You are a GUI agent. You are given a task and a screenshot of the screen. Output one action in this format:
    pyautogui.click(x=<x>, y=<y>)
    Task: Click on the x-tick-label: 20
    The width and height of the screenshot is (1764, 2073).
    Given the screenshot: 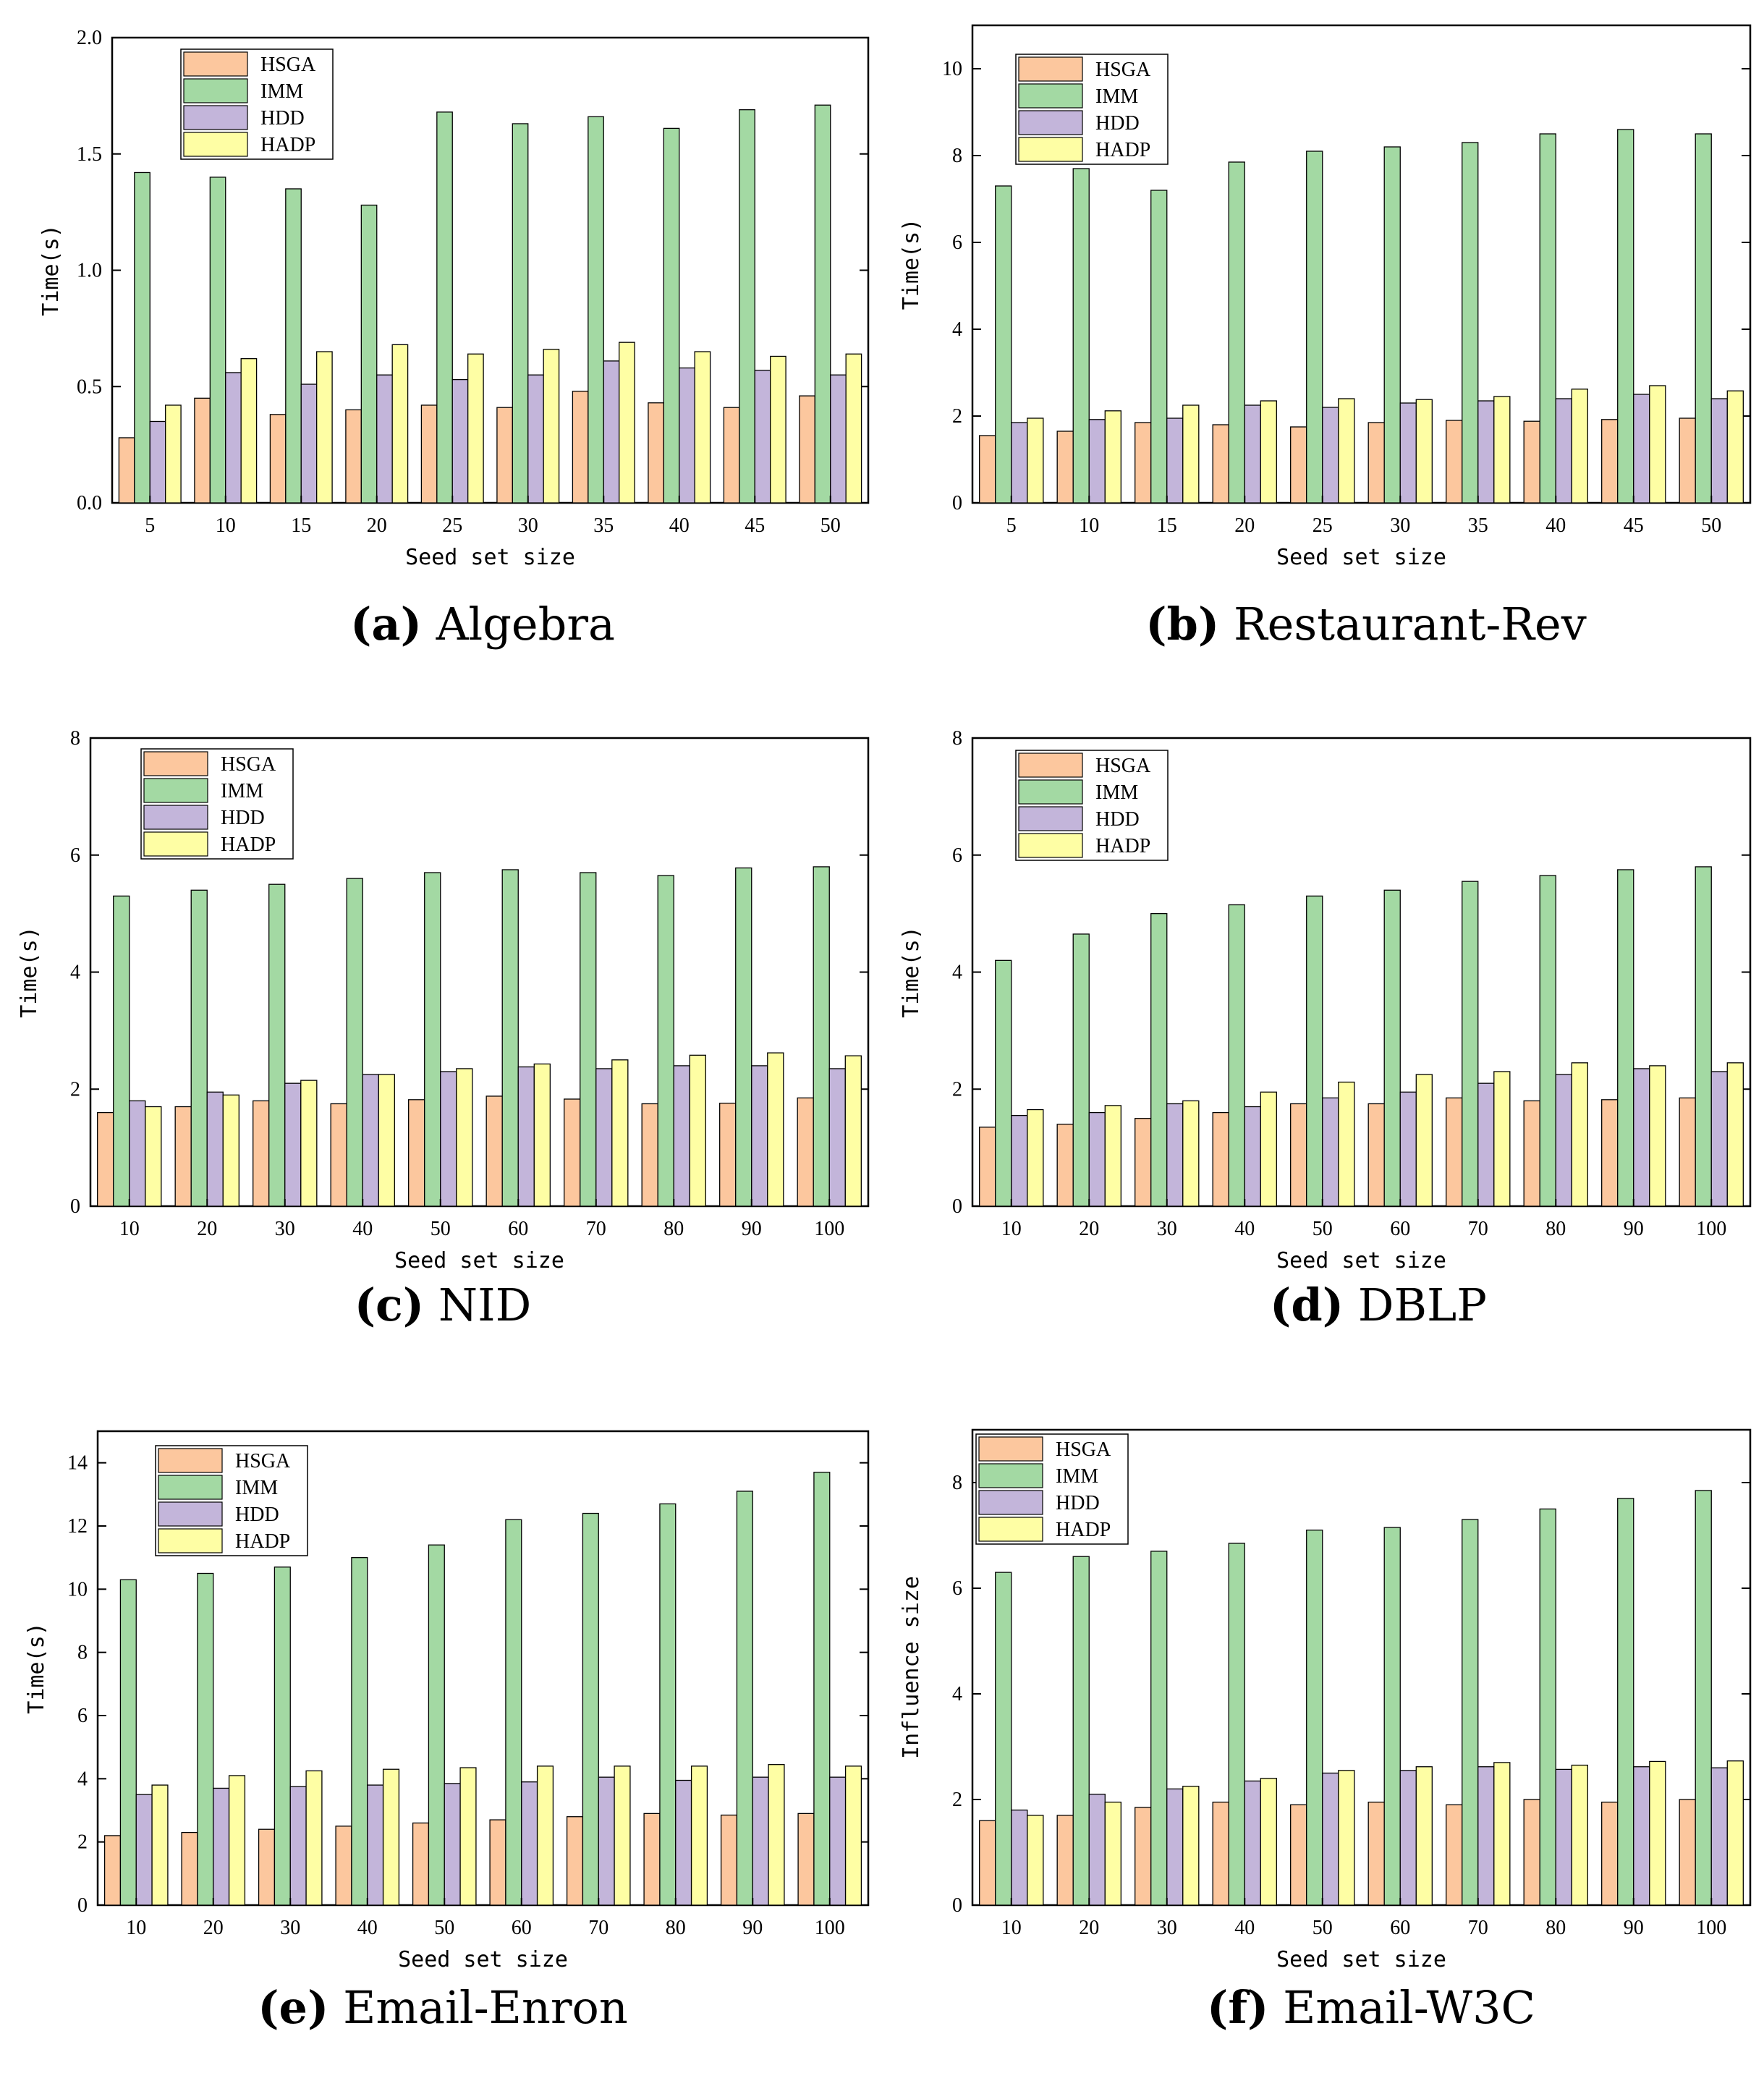 What is the action you would take?
    pyautogui.click(x=207, y=1229)
    